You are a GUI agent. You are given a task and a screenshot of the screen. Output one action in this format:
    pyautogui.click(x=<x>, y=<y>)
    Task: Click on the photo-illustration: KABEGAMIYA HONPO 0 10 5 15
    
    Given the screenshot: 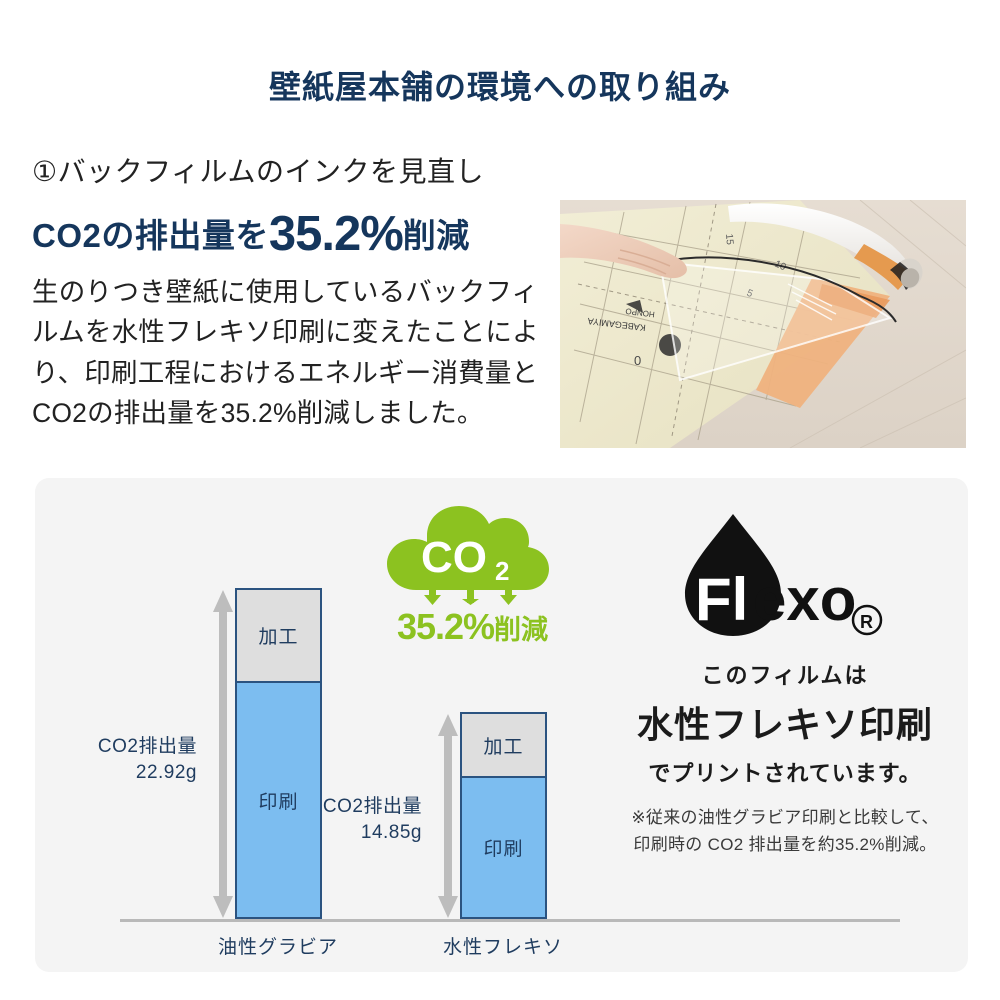 What is the action you would take?
    pyautogui.click(x=763, y=324)
    